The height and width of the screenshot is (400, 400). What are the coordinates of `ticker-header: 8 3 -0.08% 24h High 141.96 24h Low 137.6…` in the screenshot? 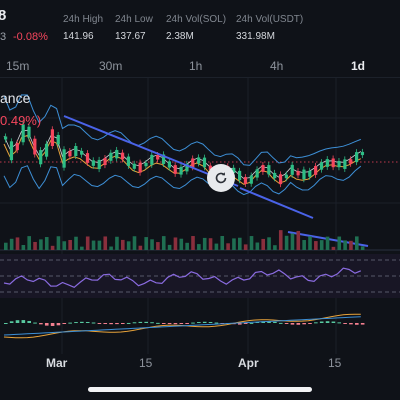 It's located at (200, 25).